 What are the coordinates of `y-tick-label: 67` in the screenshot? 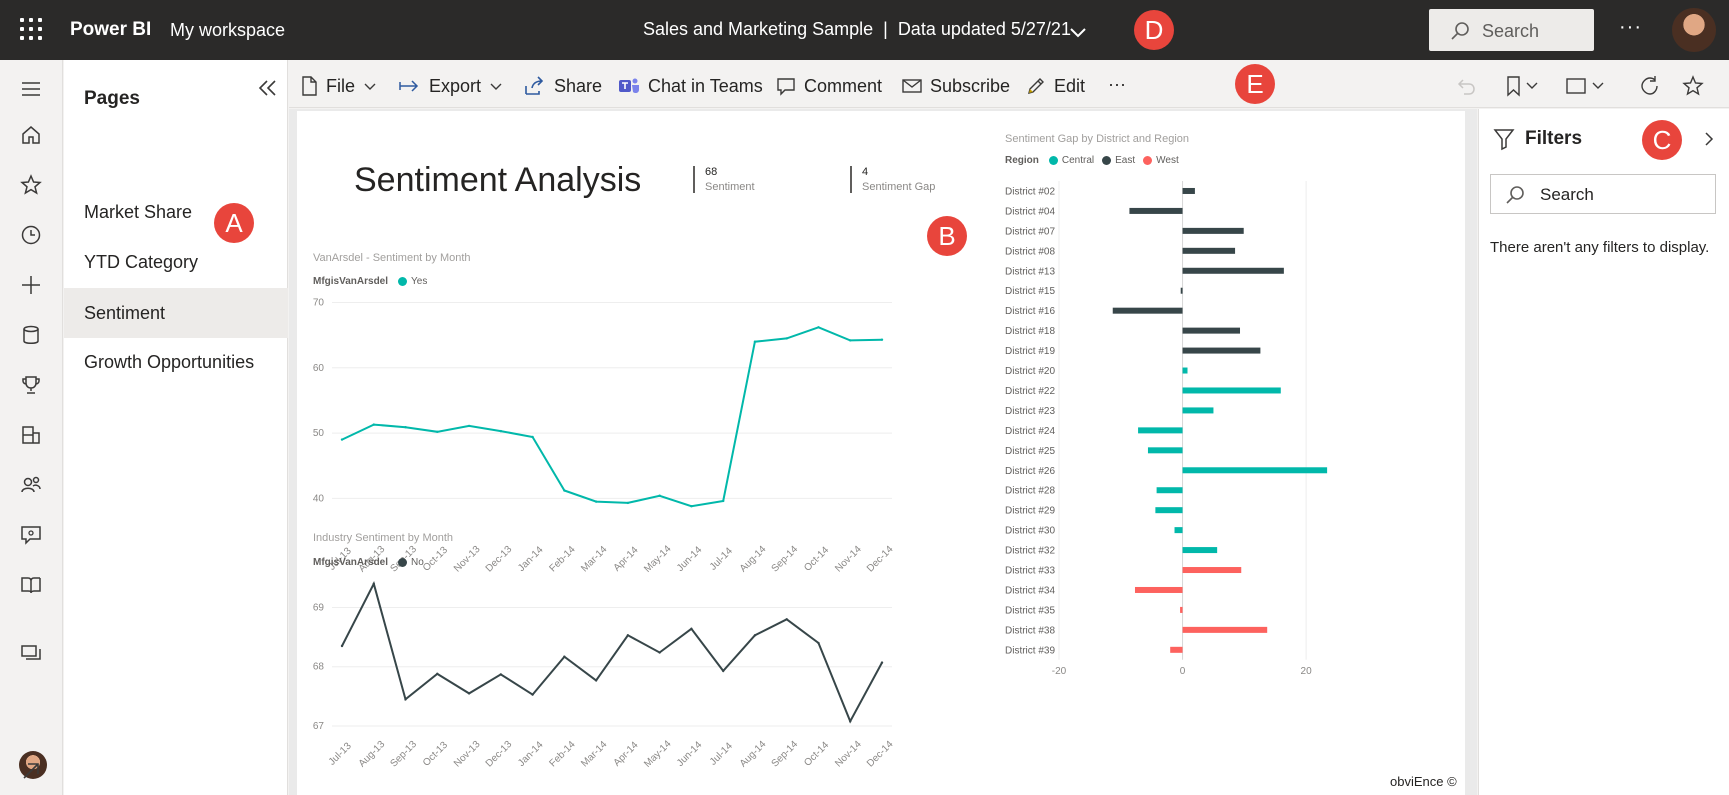 It's located at (319, 726).